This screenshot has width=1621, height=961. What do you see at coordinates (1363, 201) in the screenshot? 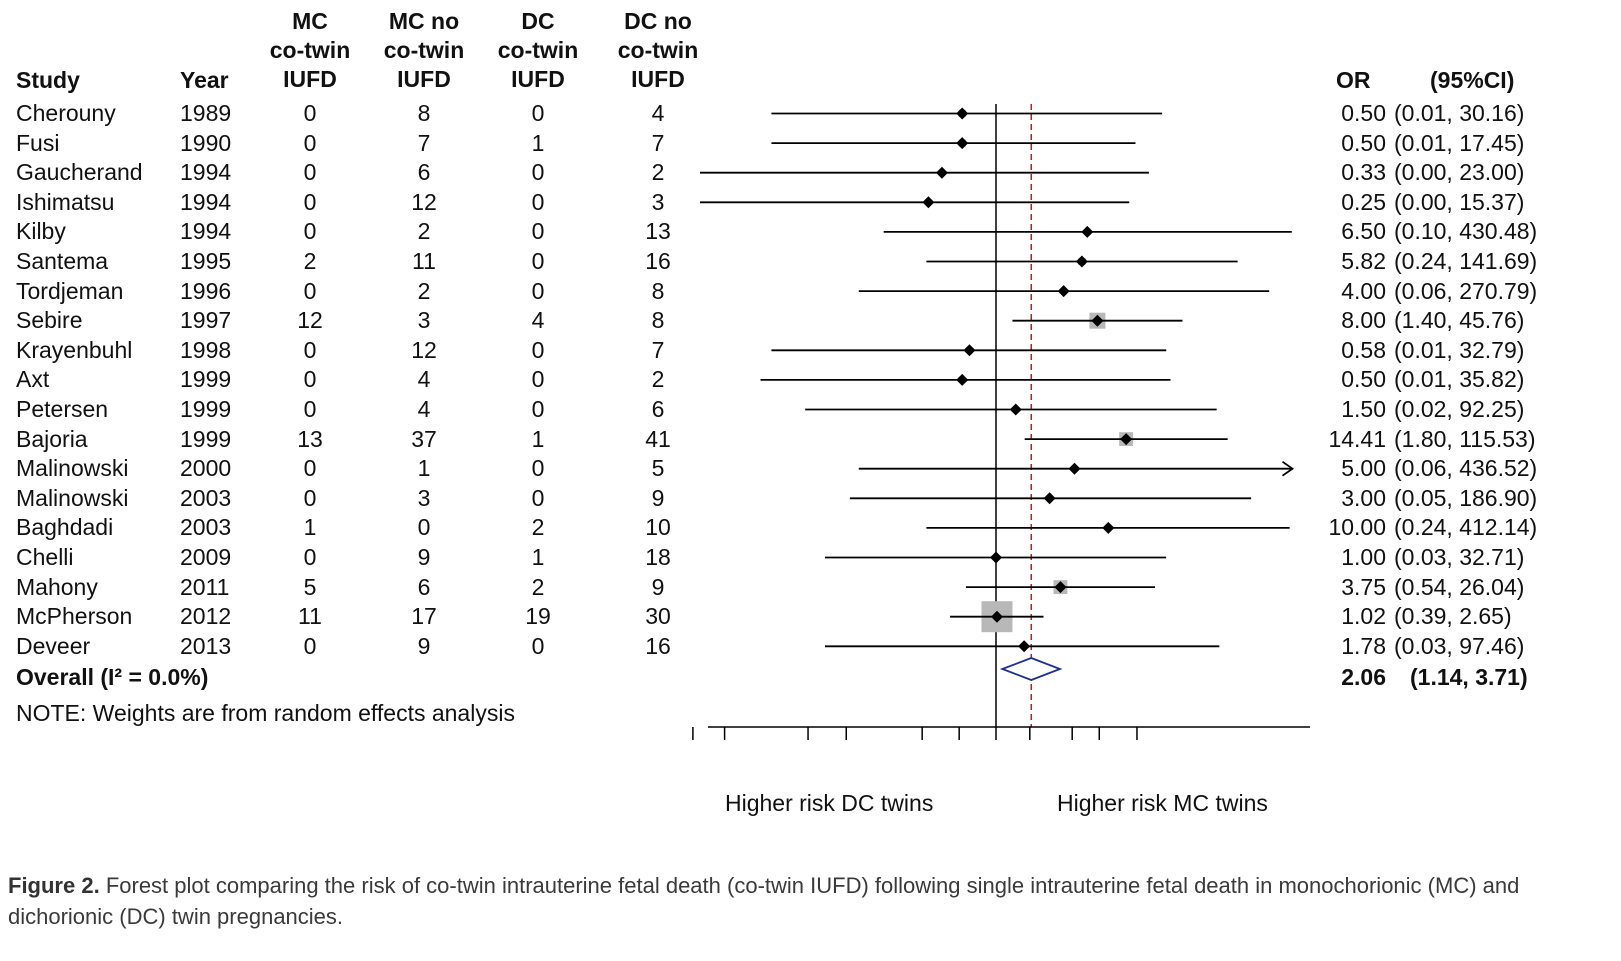
I see `odds-ratio: 0.25` at bounding box center [1363, 201].